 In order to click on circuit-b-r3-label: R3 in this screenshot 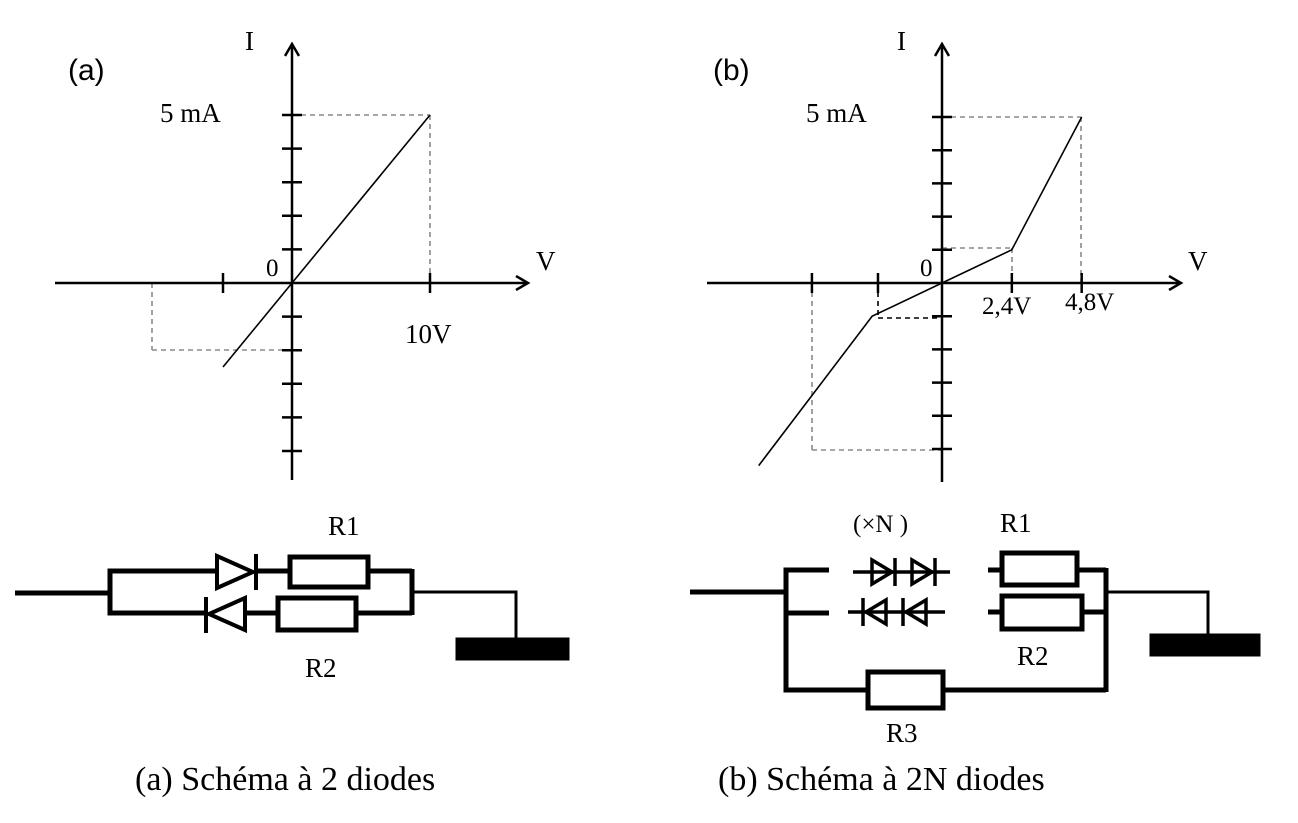, I will do `click(902, 733)`.